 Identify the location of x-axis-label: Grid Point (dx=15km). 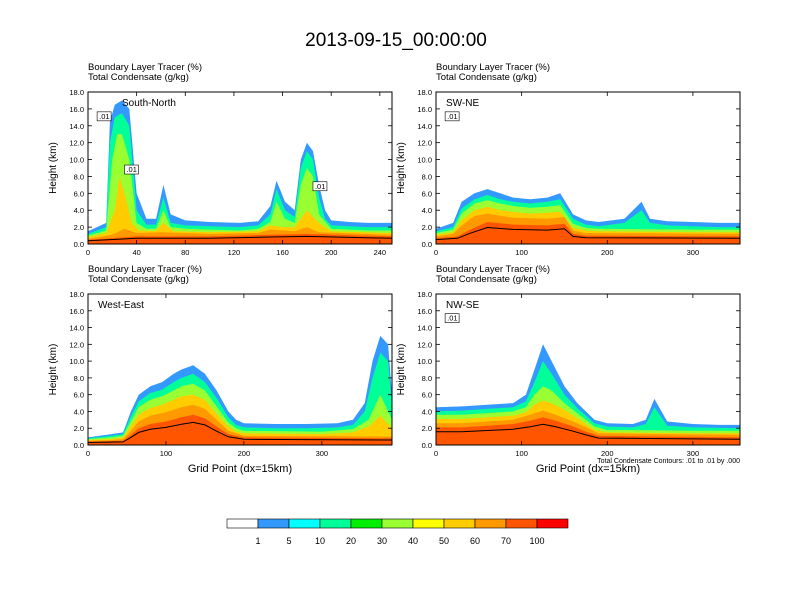
(240, 469).